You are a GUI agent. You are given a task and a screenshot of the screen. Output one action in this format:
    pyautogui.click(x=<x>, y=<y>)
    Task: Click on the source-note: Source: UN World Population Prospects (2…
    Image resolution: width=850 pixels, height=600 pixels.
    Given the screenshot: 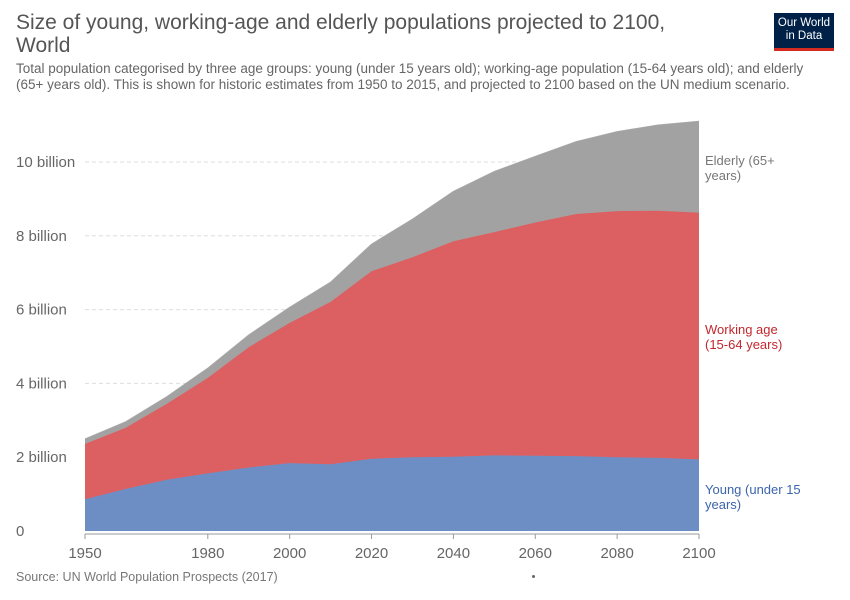 What is the action you would take?
    pyautogui.click(x=147, y=577)
    